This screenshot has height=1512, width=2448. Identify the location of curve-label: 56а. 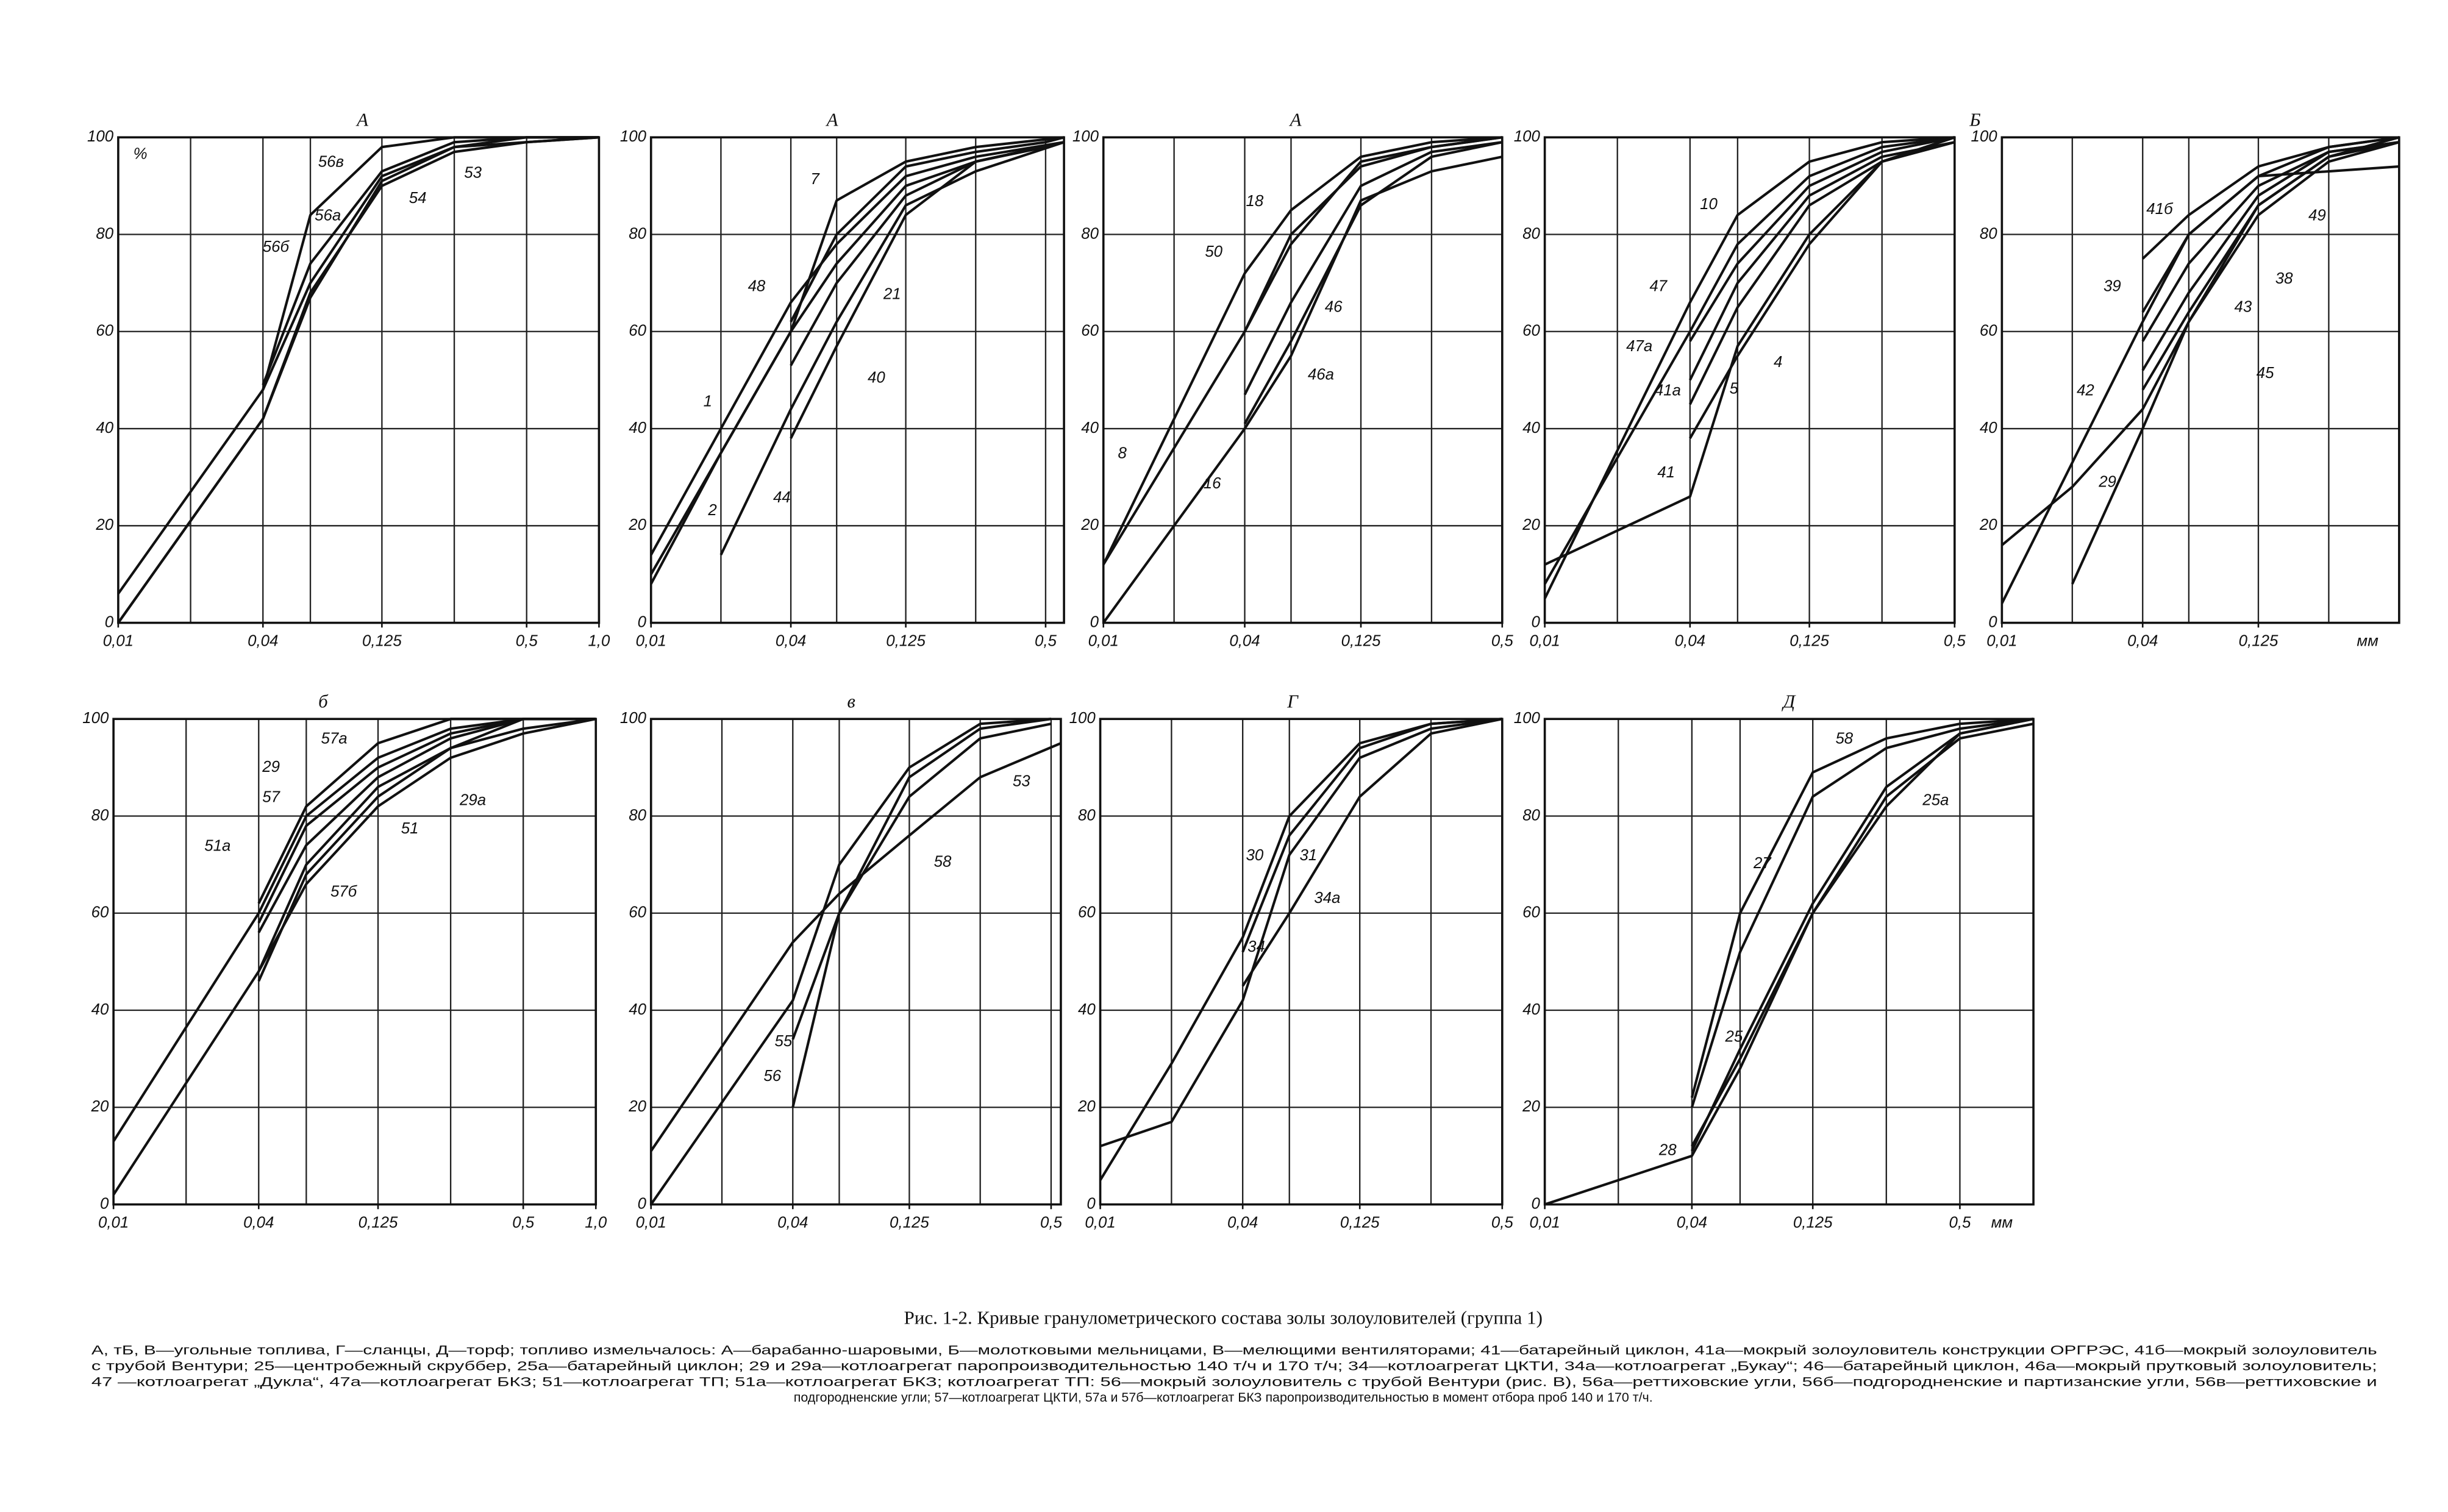
(328, 215).